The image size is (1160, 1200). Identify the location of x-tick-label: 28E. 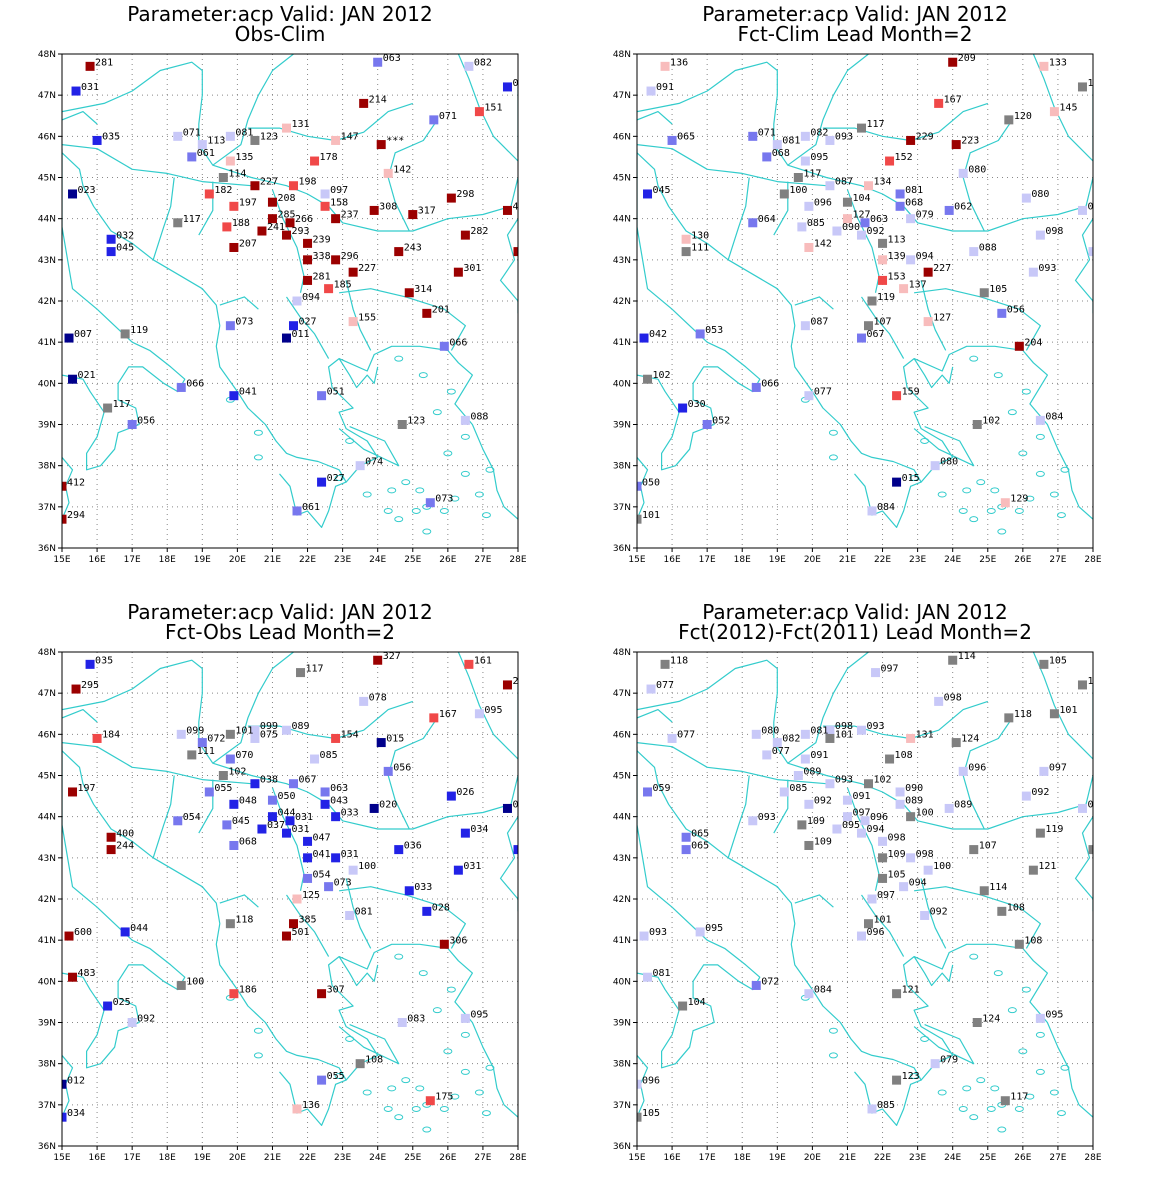
(517, 560).